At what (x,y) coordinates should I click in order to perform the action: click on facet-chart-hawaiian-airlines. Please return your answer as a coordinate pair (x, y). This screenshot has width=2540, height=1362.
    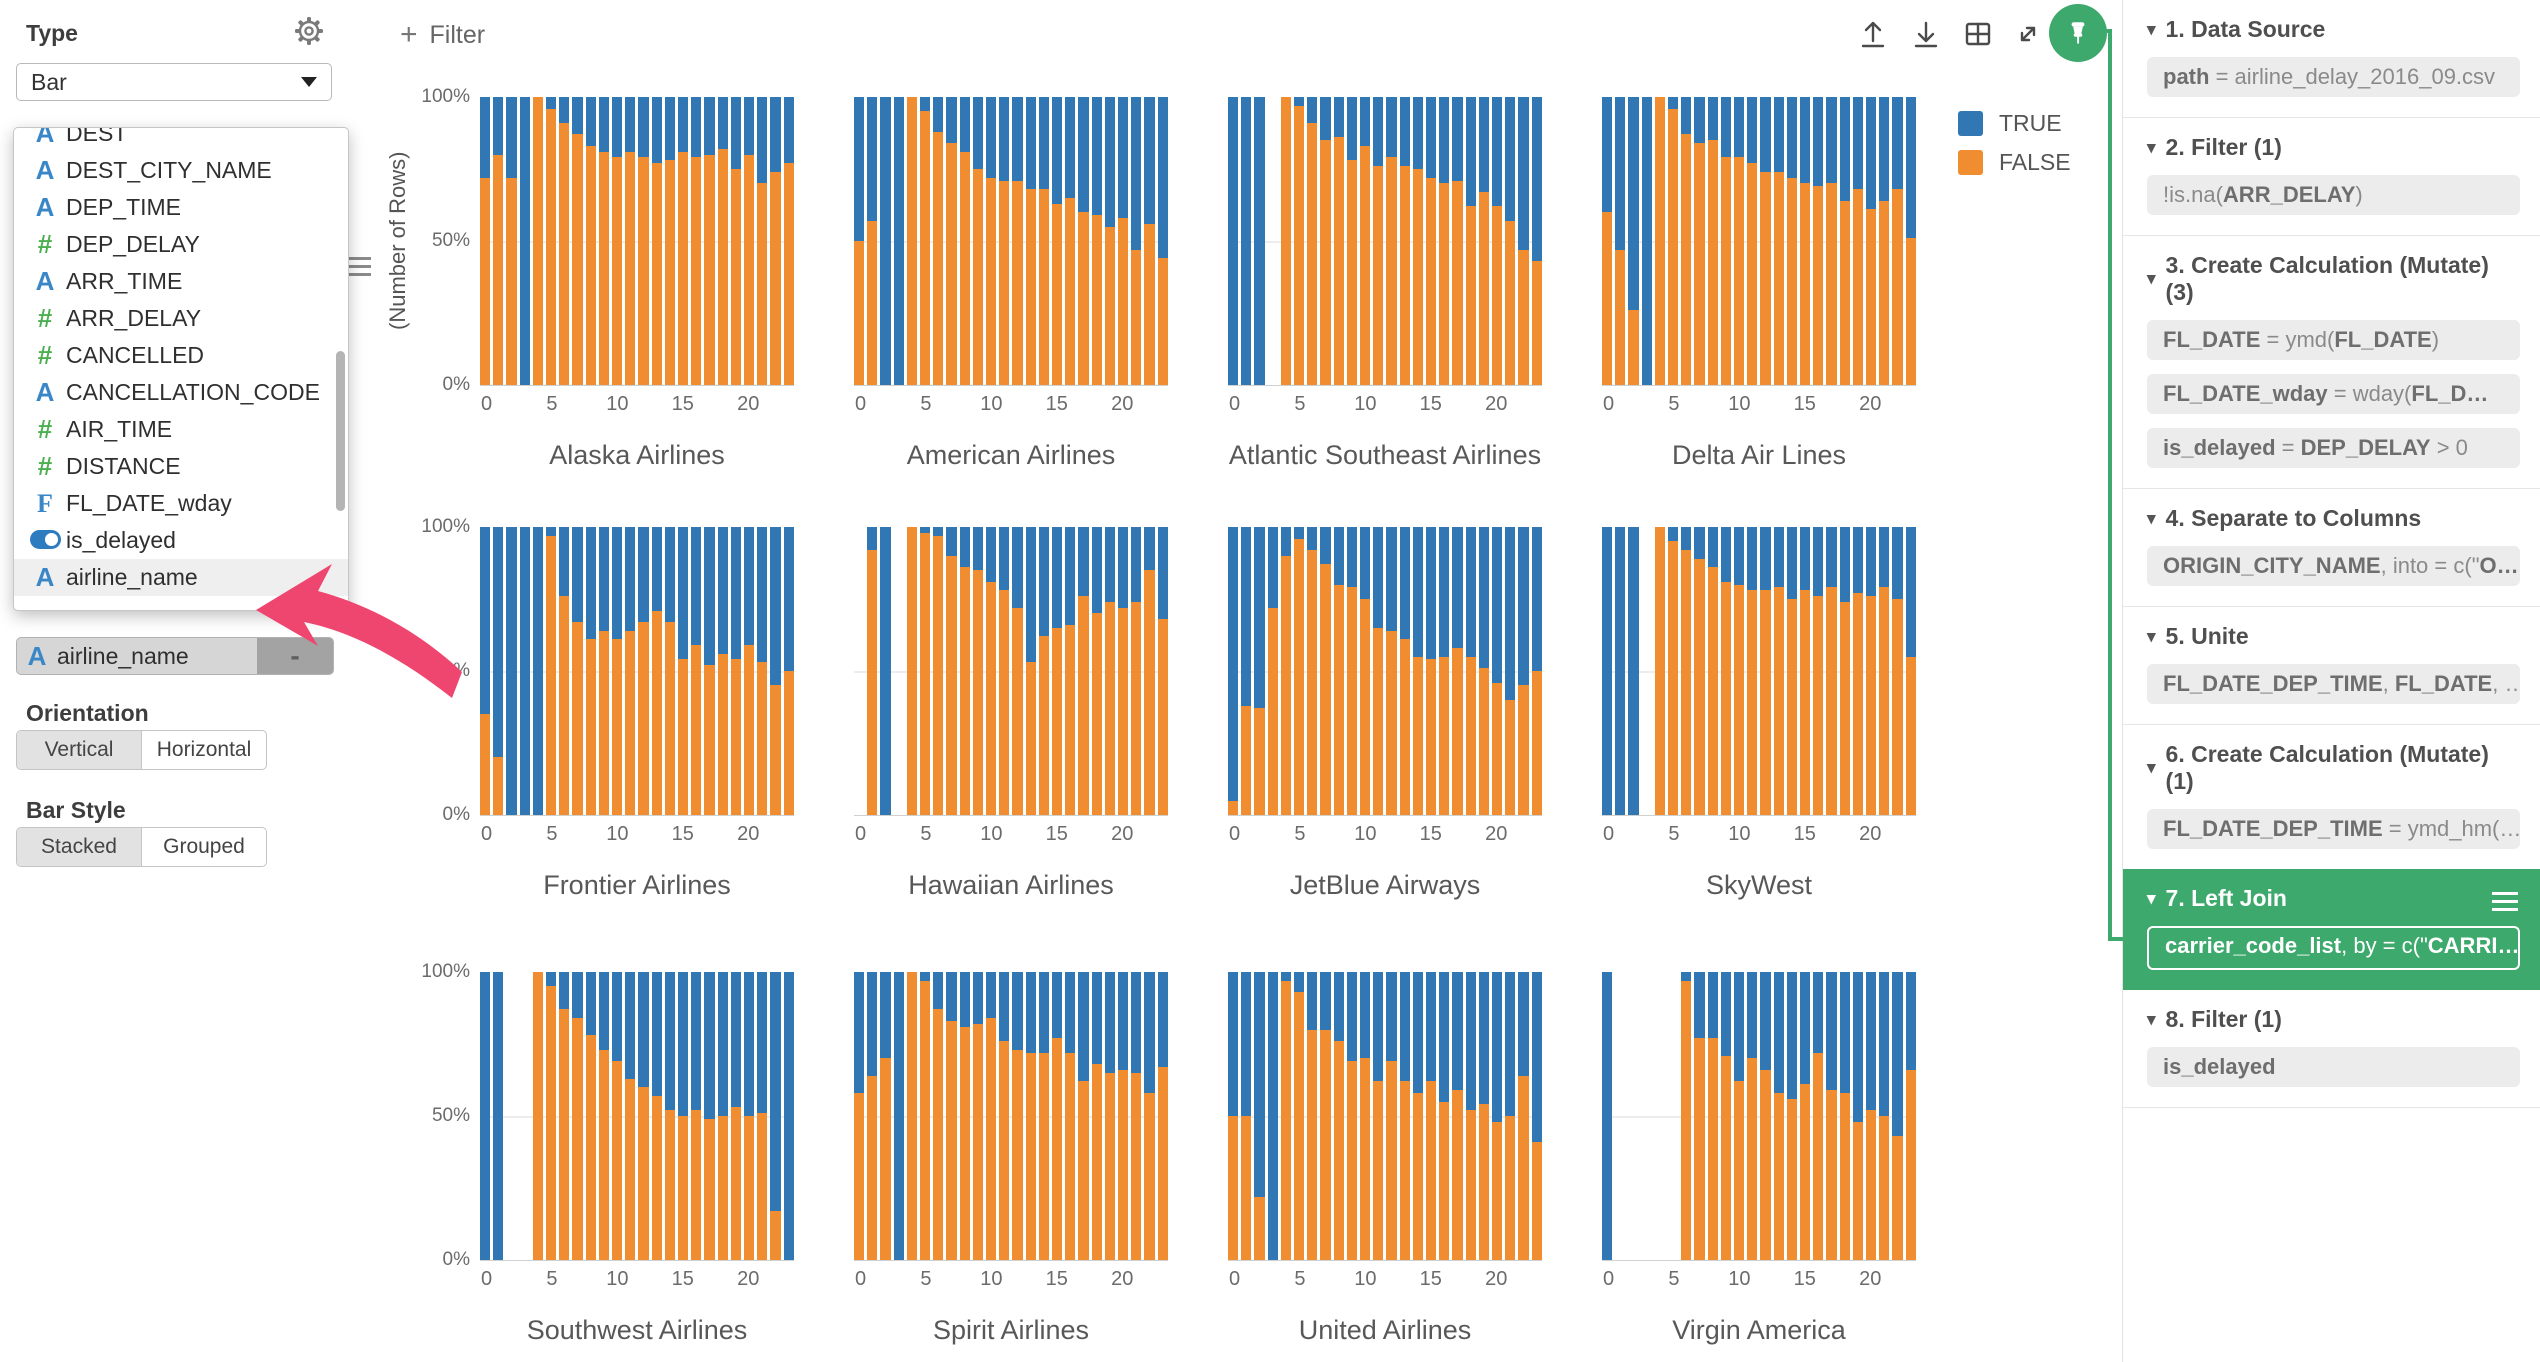
    Looking at the image, I should click on (1011, 671).